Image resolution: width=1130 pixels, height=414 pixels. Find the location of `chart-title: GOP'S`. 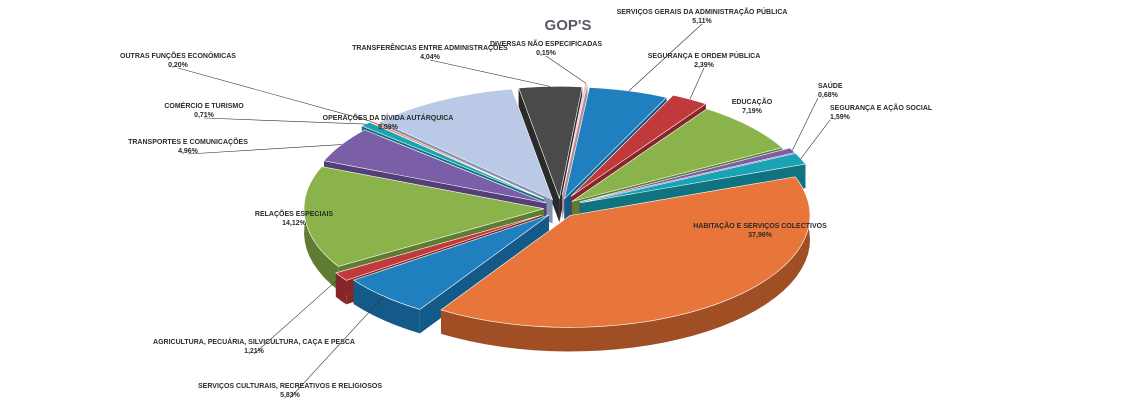

chart-title: GOP'S is located at coordinates (568, 25).